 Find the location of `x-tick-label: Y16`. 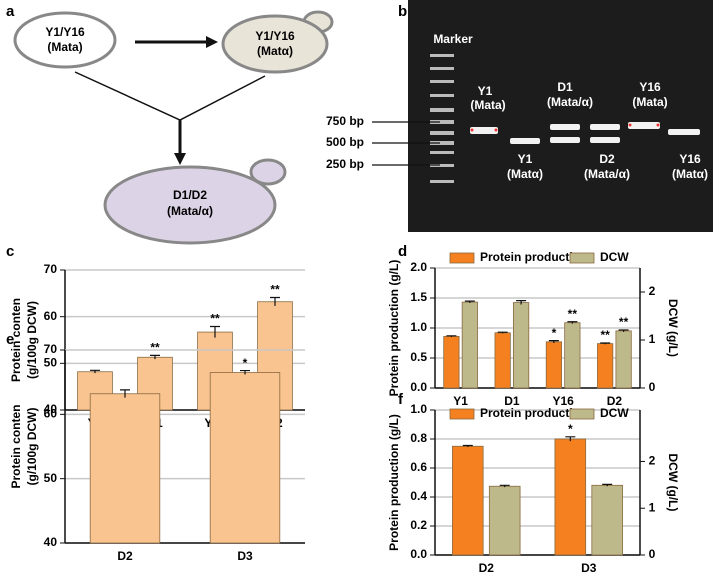

x-tick-label: Y16 is located at coordinates (563, 401).